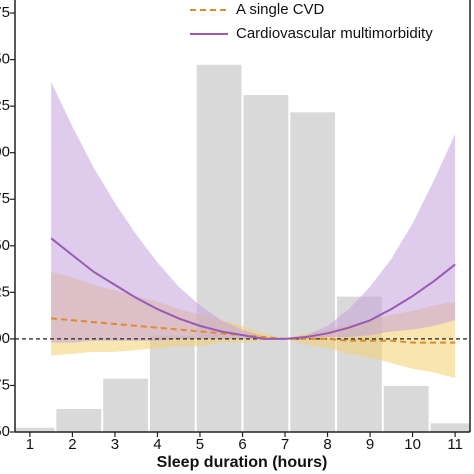 This screenshot has height=474, width=474. I want to click on y-tick-label: 2.00, so click(5, 152).